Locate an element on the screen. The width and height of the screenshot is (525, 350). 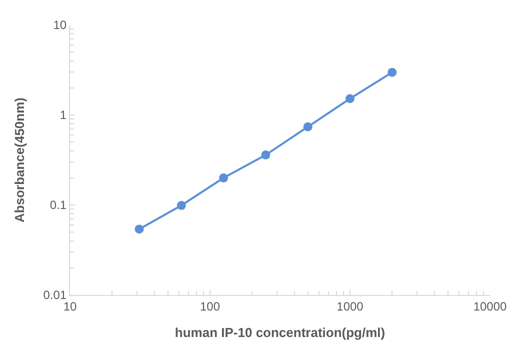
x-axis-title: human IP-10 concentration(pg/ml) is located at coordinates (280, 332).